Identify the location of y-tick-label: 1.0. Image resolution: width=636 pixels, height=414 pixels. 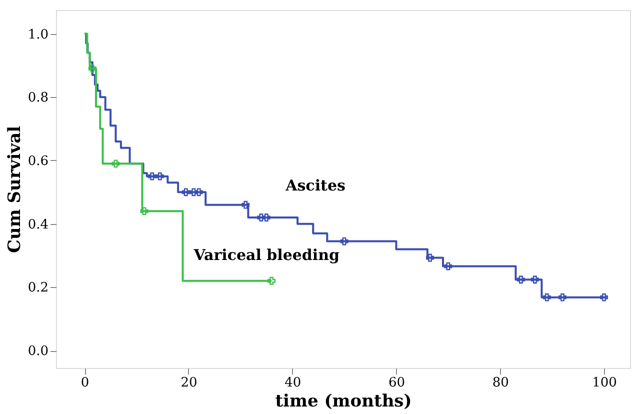
(38, 34).